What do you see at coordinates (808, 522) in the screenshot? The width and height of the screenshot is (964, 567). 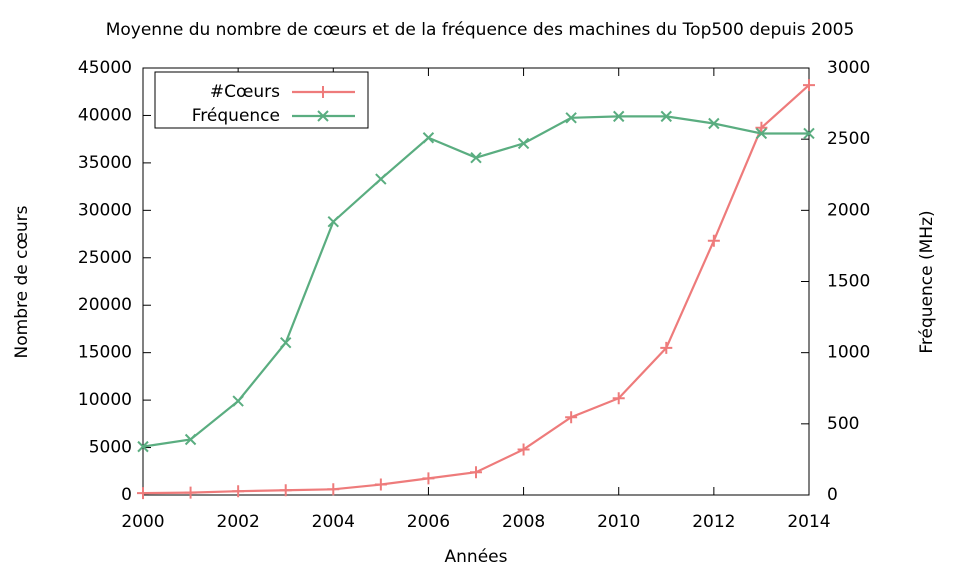 I see `x-tick-label: 2014` at bounding box center [808, 522].